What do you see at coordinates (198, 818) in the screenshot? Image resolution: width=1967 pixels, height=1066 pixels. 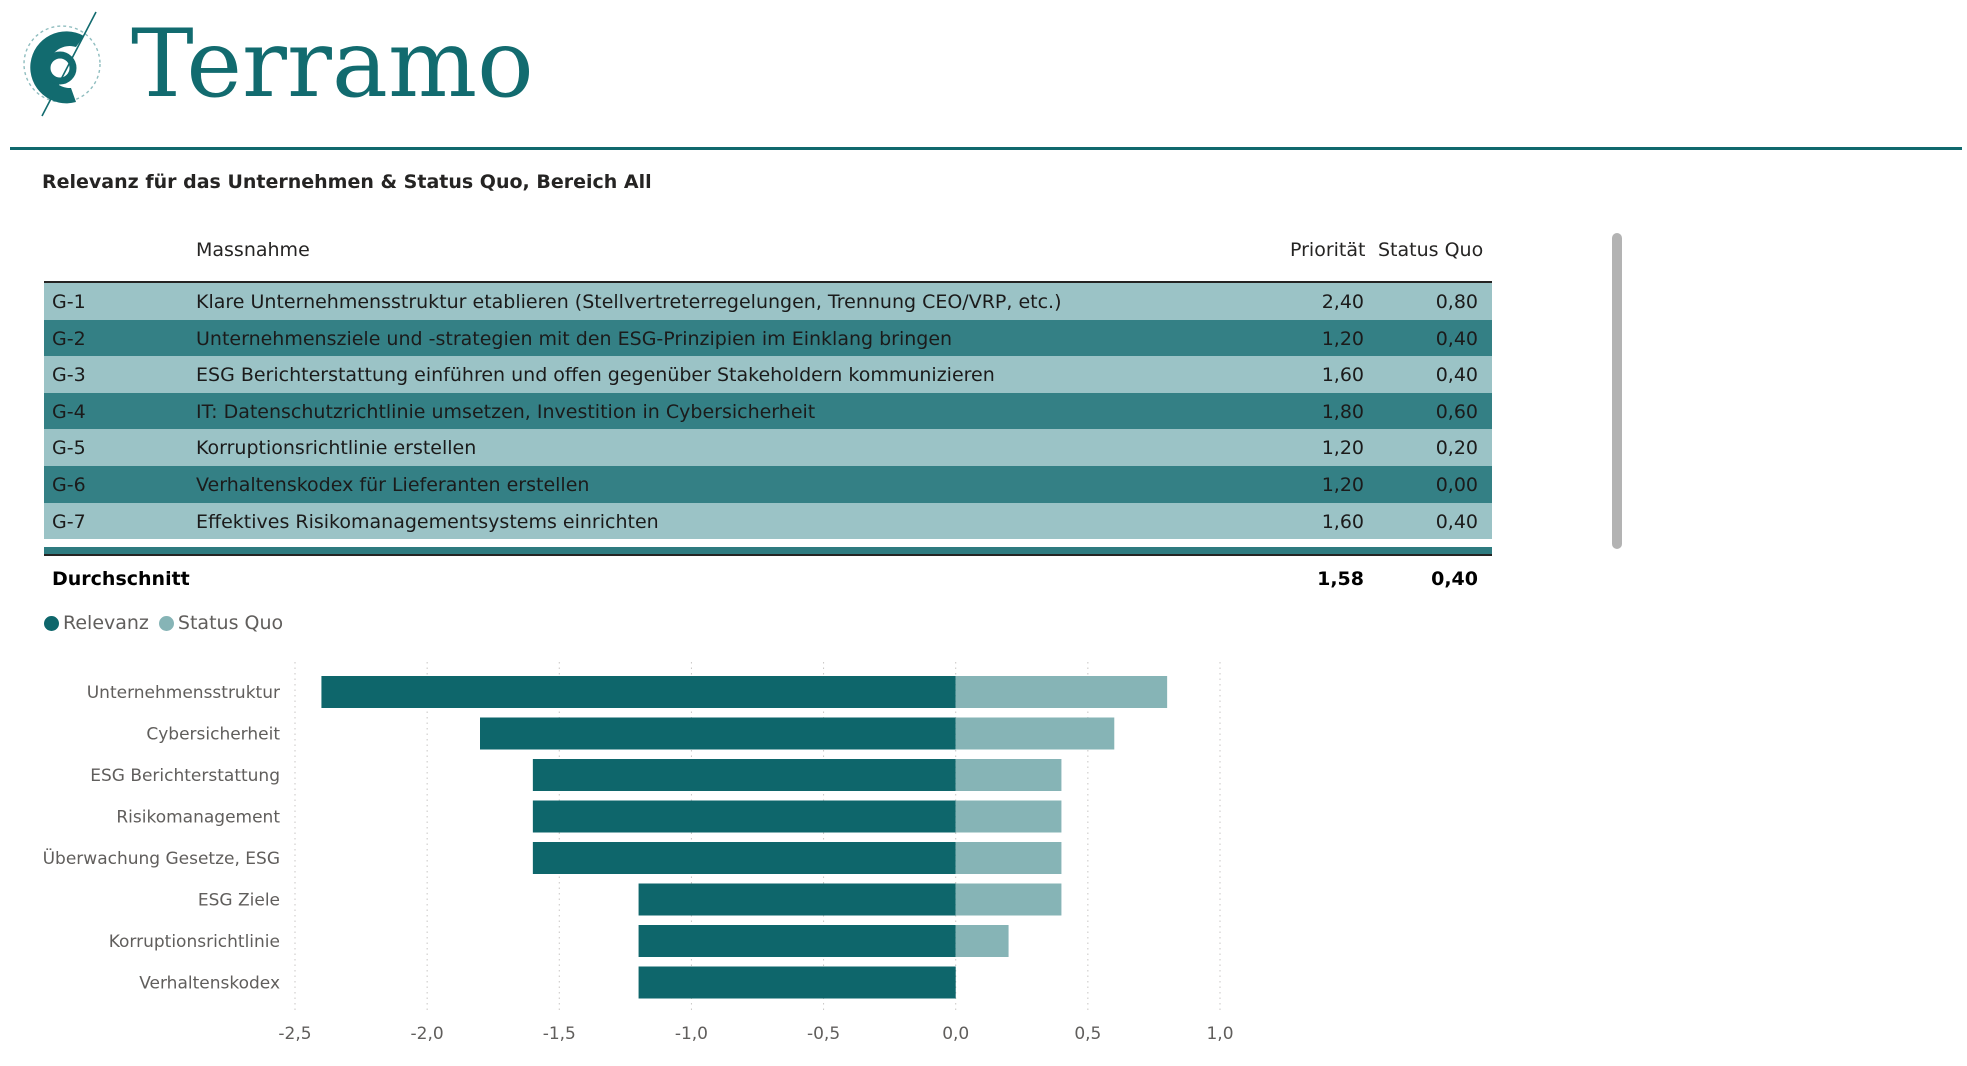 I see `y-category-label: Risikomanagement` at bounding box center [198, 818].